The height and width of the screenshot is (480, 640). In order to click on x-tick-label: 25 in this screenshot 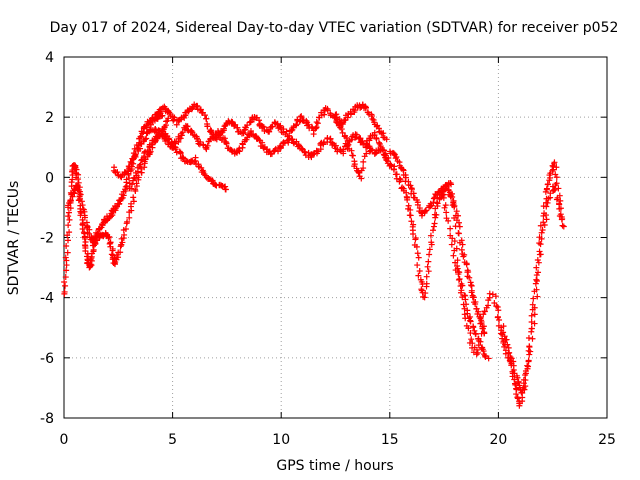, I will do `click(607, 440)`.